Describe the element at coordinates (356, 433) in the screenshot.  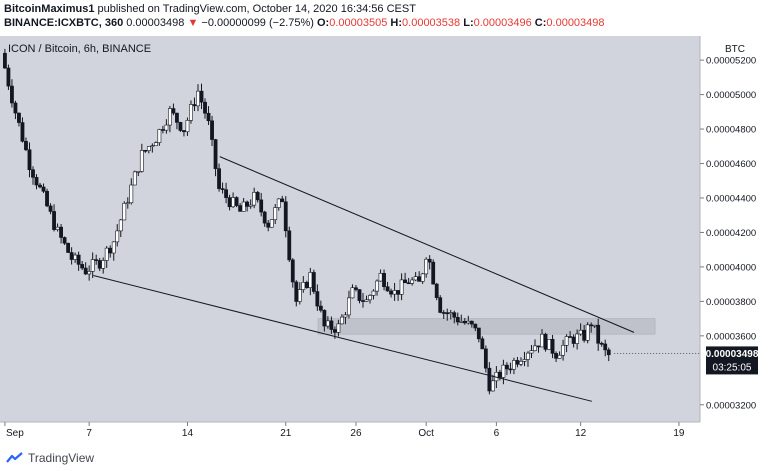
I see `time-tick-label: 26` at that location.